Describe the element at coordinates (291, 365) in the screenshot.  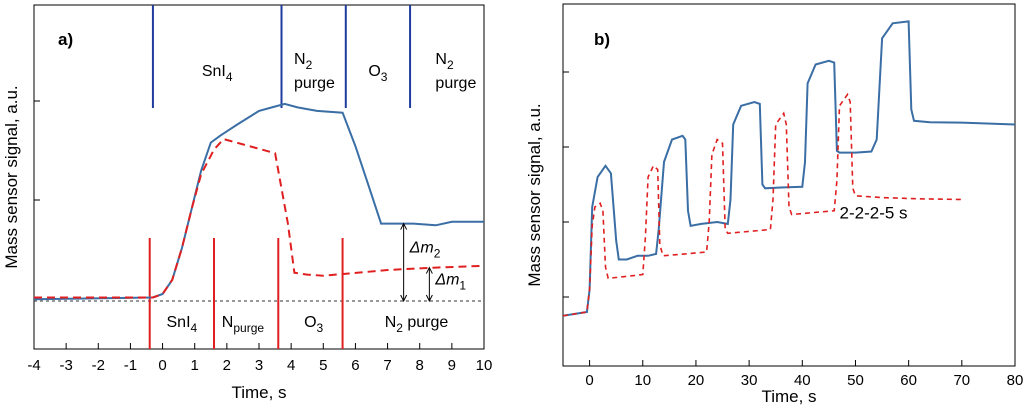
I see `panel-a-x-tick-label: 4` at that location.